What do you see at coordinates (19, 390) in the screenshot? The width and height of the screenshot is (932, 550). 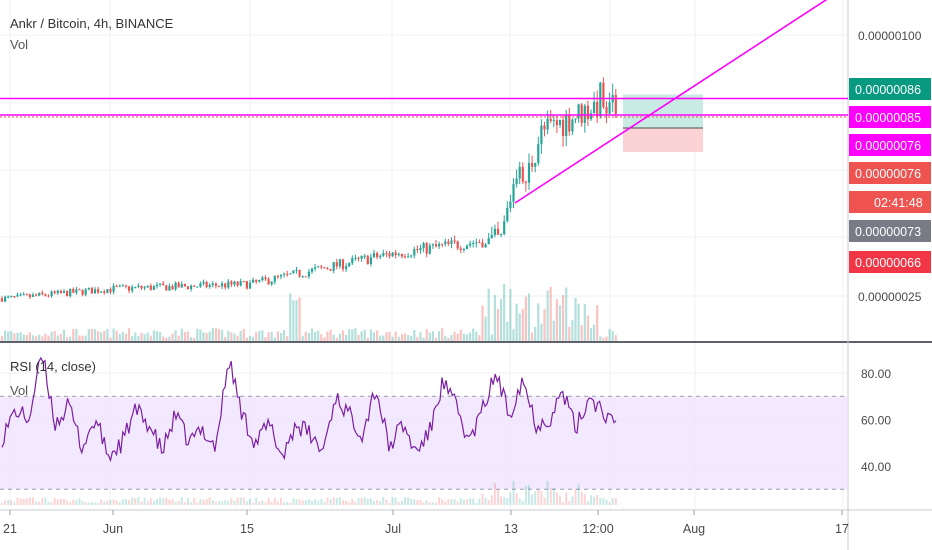 I see `rsi-volume-legend: Vol` at bounding box center [19, 390].